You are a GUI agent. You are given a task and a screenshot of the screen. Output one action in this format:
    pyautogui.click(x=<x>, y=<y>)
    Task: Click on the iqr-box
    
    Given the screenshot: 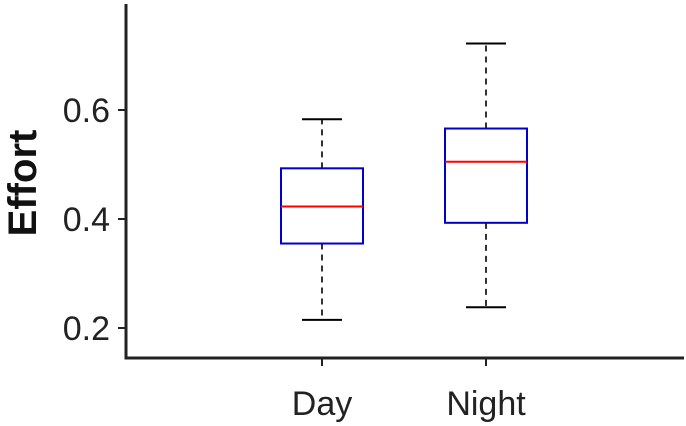 What is the action you would take?
    pyautogui.click(x=486, y=175)
    